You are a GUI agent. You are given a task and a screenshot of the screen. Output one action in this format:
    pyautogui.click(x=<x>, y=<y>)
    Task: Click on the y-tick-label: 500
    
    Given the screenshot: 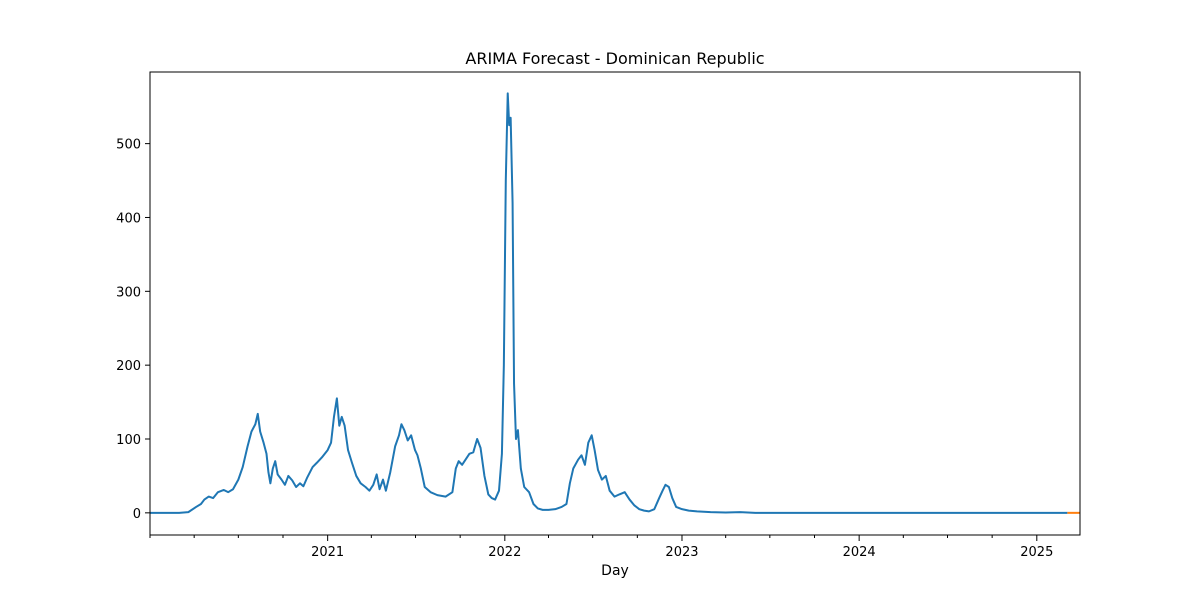 What is the action you would take?
    pyautogui.click(x=128, y=145)
    